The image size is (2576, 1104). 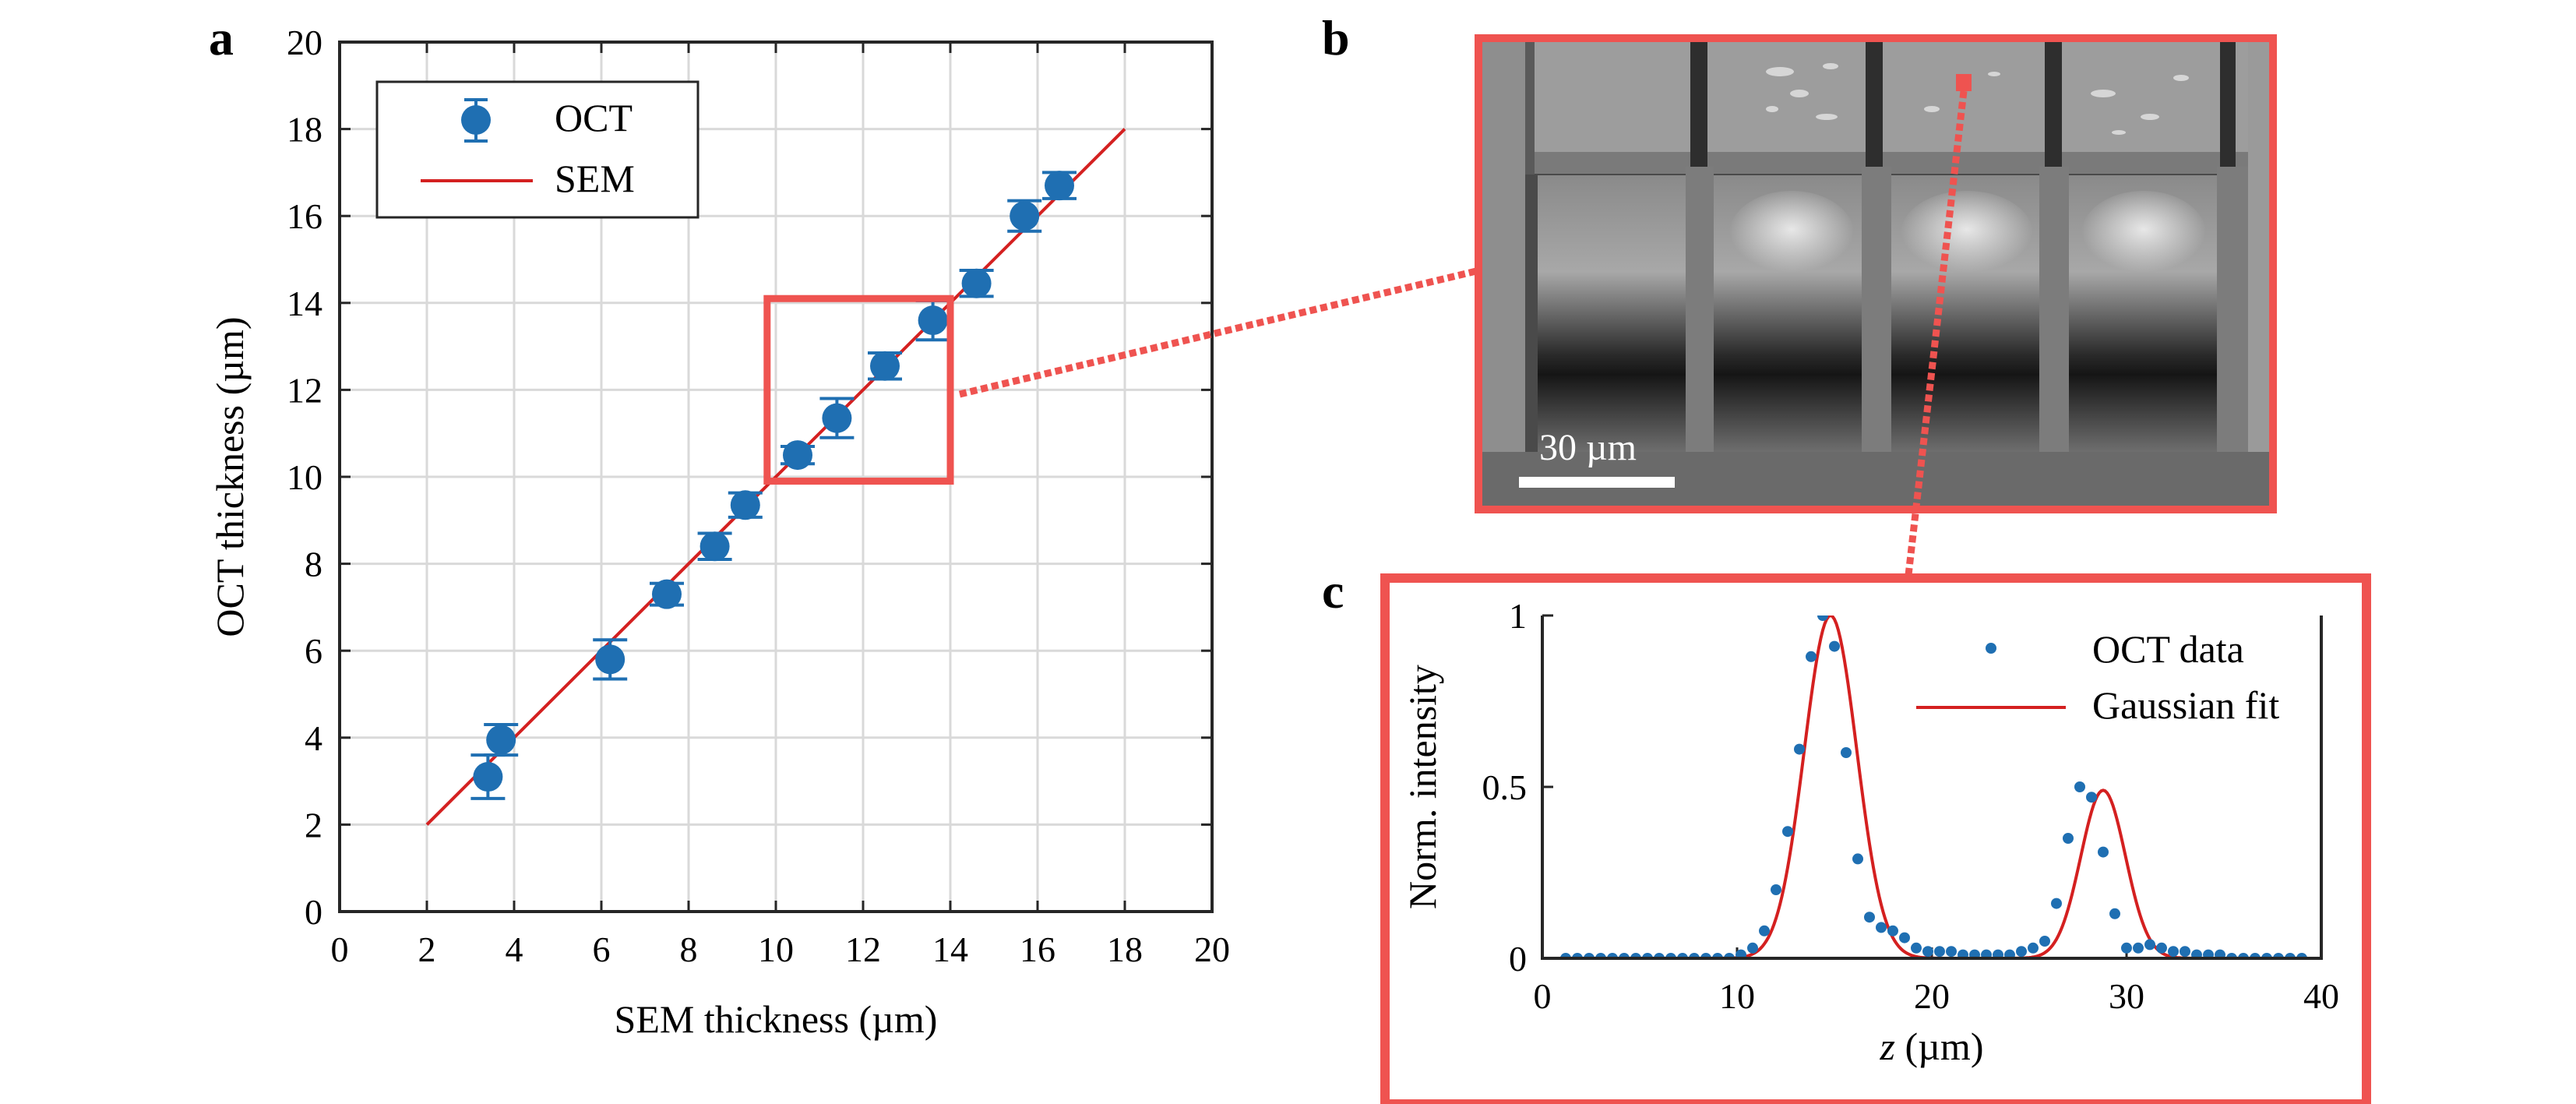 I want to click on sem-wall-top, so click(x=1530, y=107).